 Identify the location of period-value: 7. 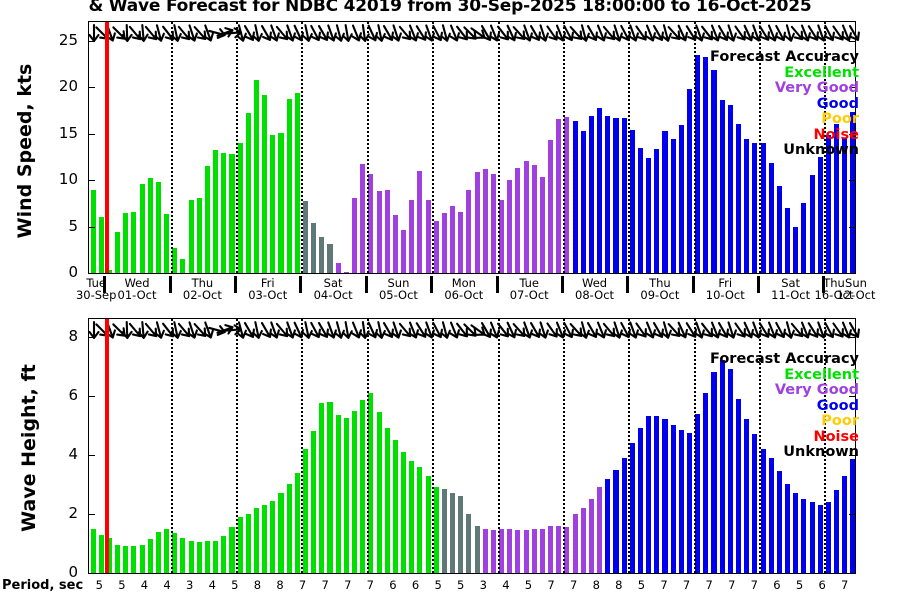
(348, 585).